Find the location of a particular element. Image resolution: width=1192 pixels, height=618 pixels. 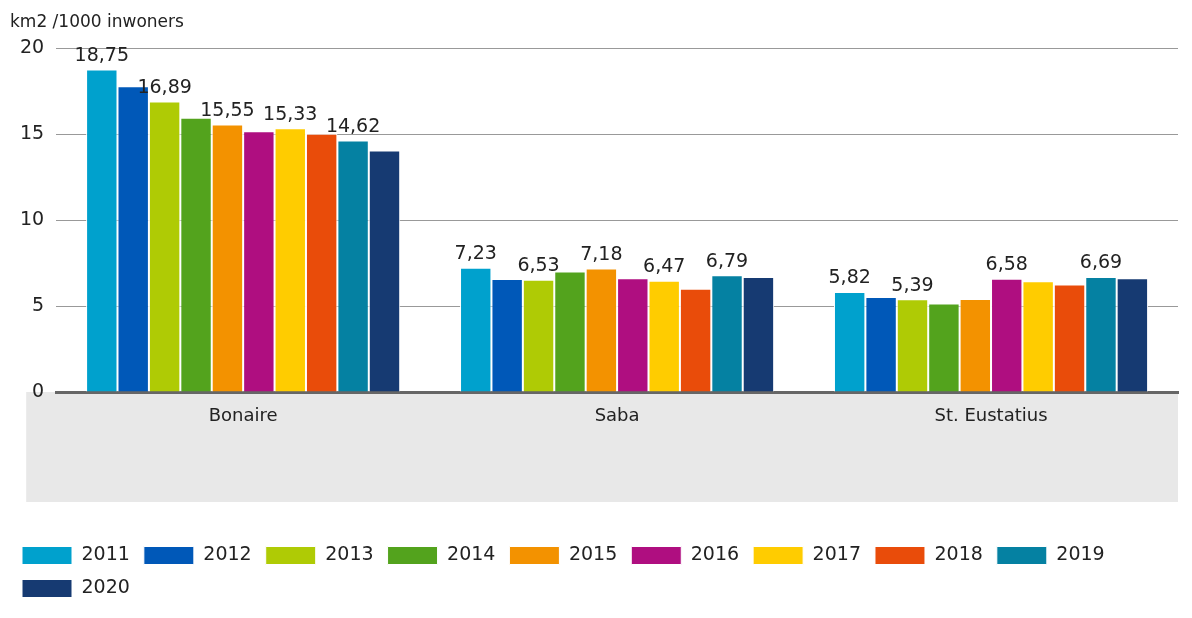

legend-label: 2017 is located at coordinates (836, 553).